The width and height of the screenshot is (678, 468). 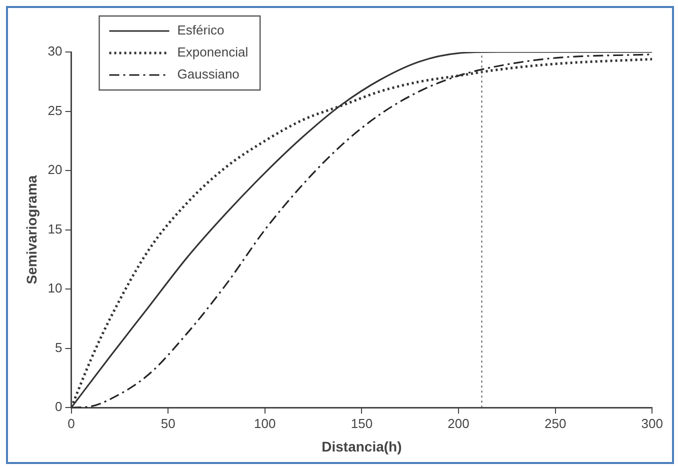 I want to click on x-tick-label: 0, so click(x=71, y=423).